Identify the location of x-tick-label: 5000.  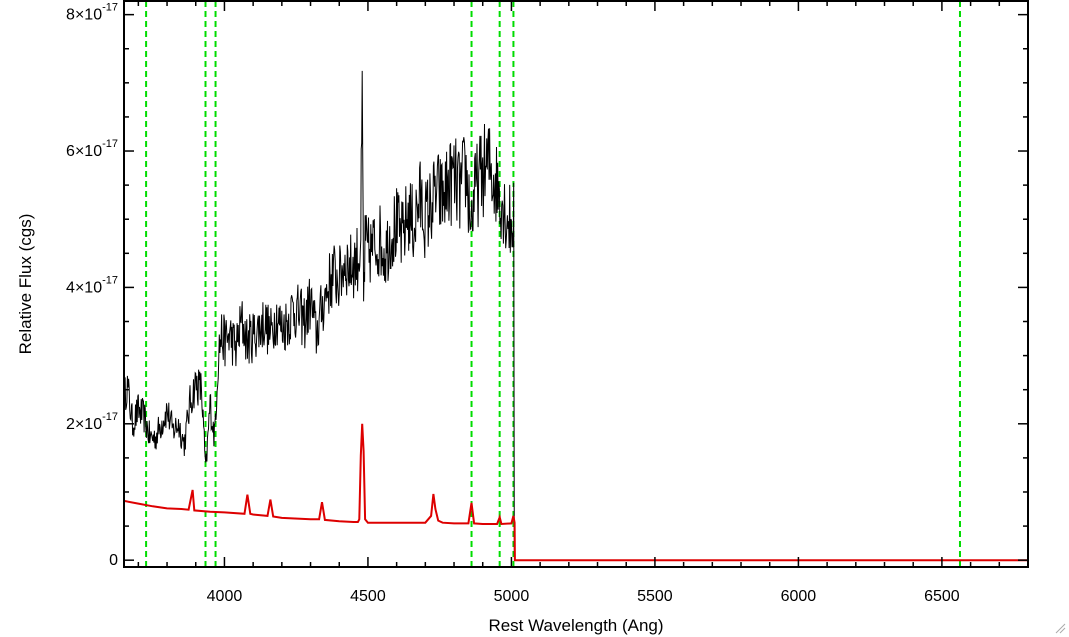
(512, 596).